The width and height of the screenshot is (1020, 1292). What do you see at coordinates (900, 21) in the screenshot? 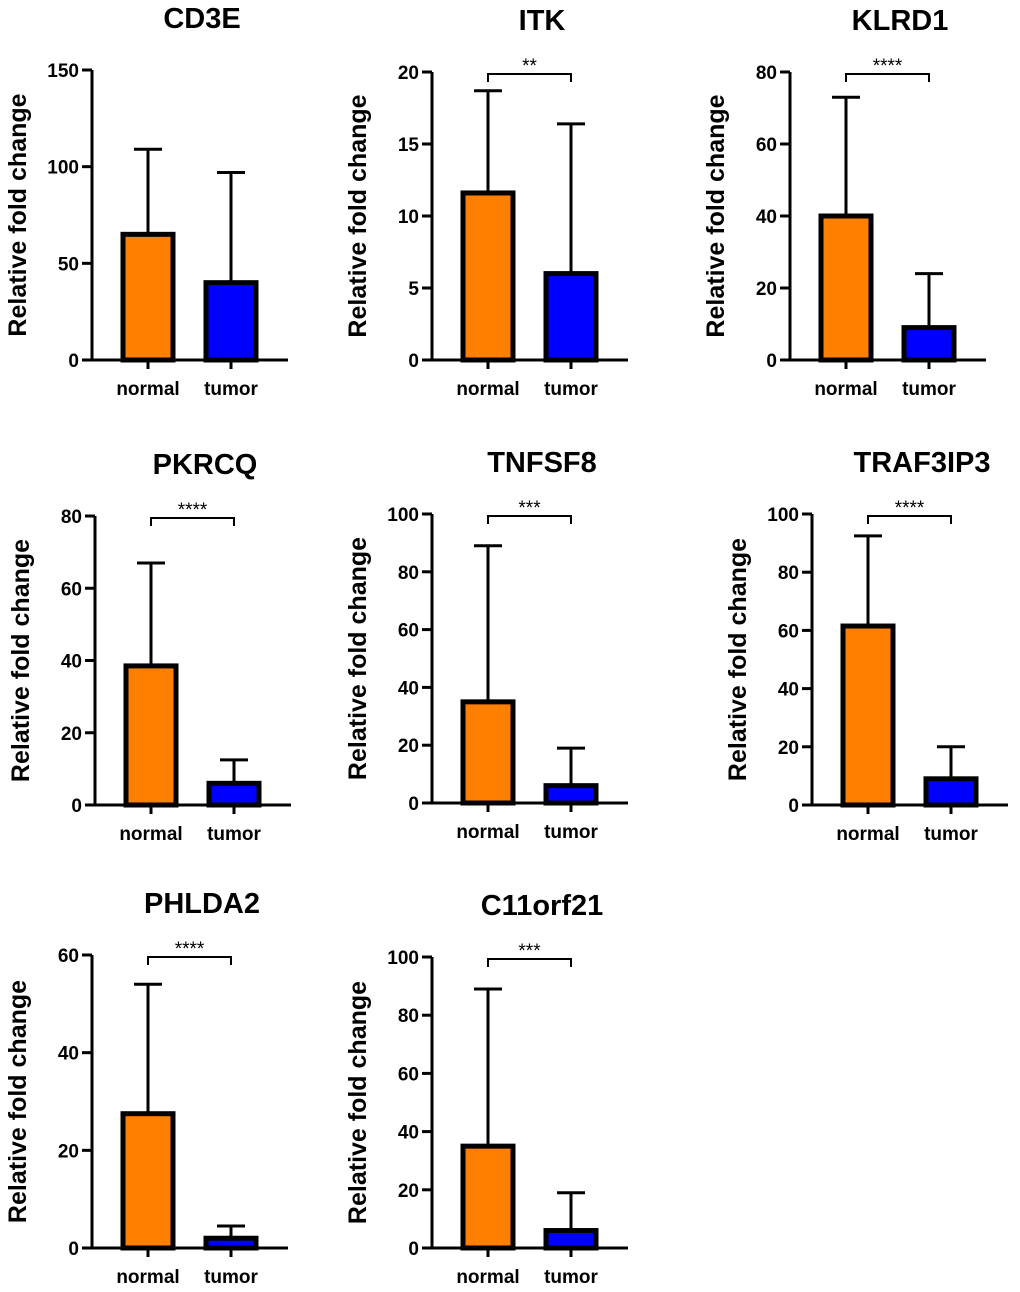
I see `chart-title: KLRD1` at bounding box center [900, 21].